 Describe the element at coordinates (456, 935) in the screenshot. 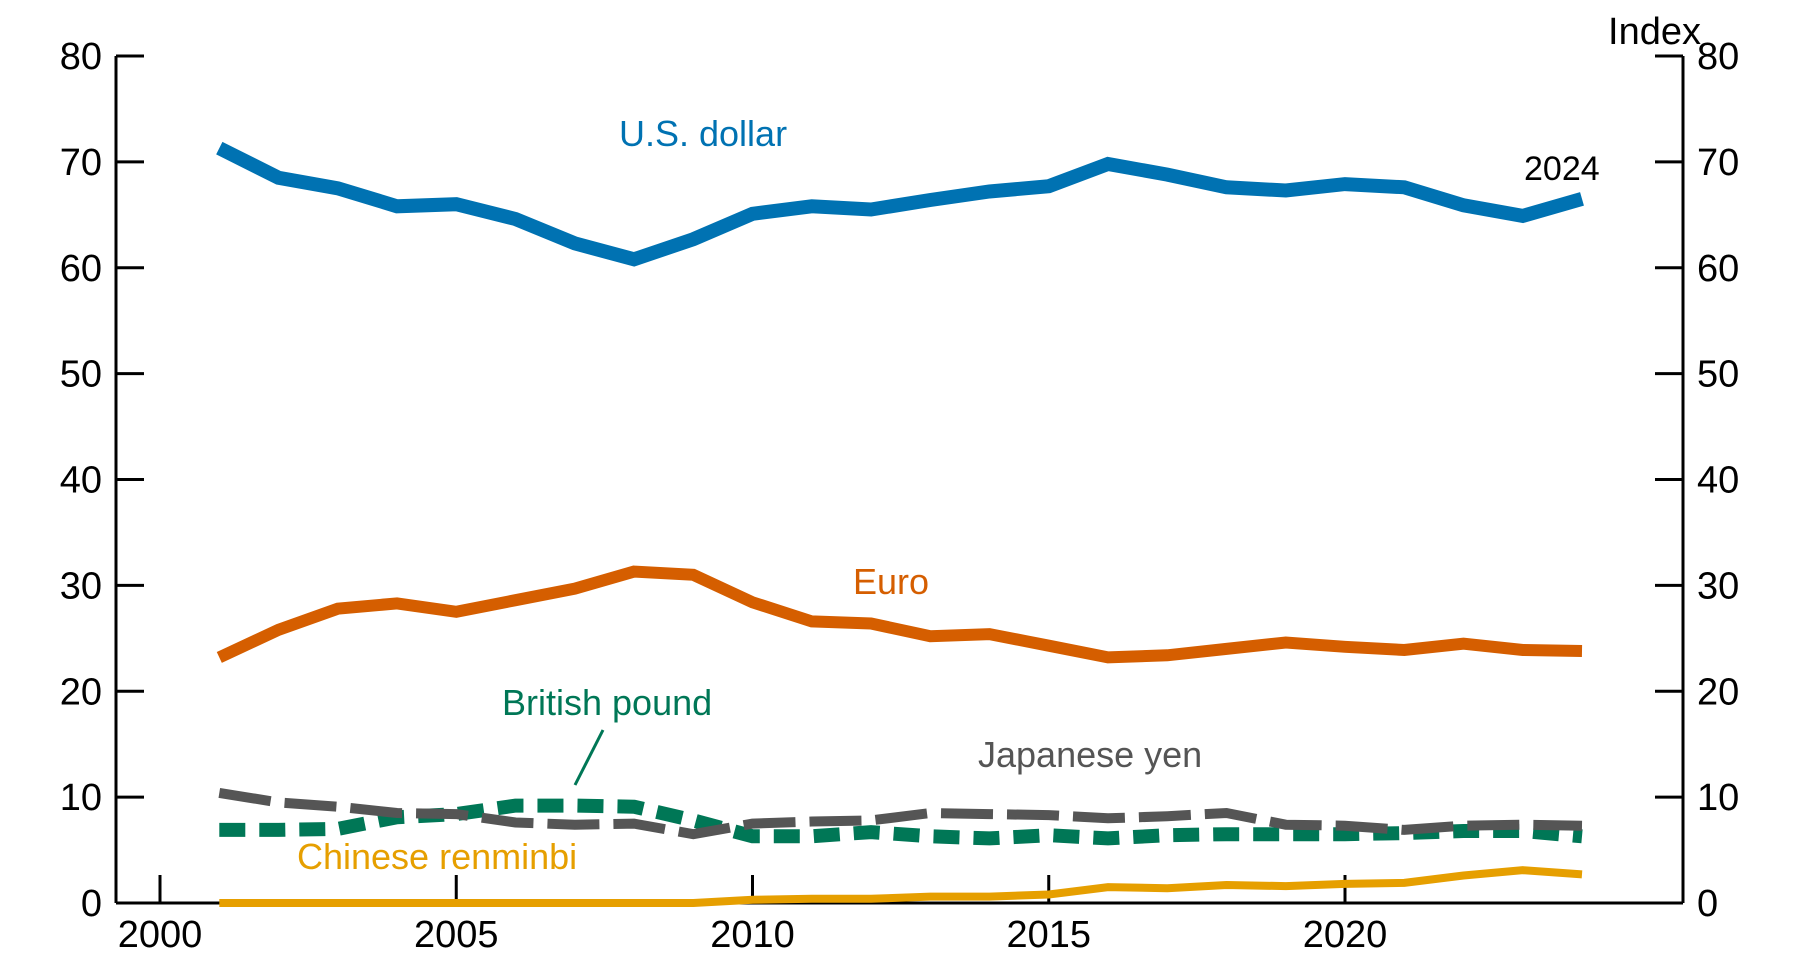

I see `x-tick-label: 2005` at that location.